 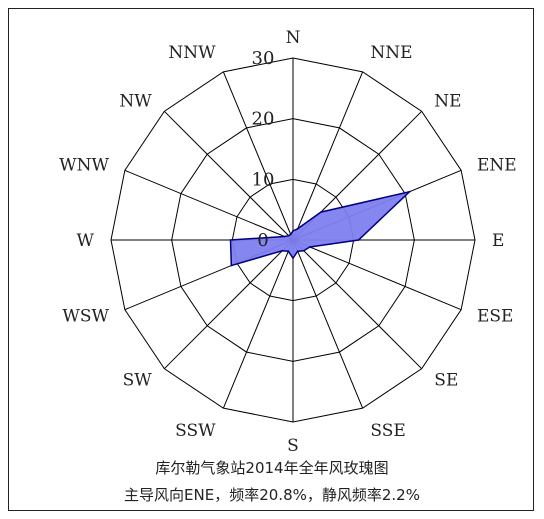 I want to click on point-nnw, so click(x=290, y=234).